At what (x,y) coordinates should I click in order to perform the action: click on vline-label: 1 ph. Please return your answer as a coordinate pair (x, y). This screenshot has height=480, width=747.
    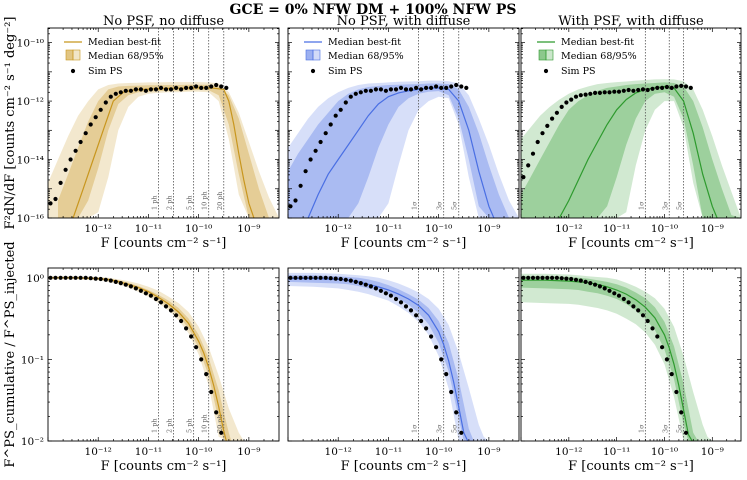
    Looking at the image, I should click on (154, 425).